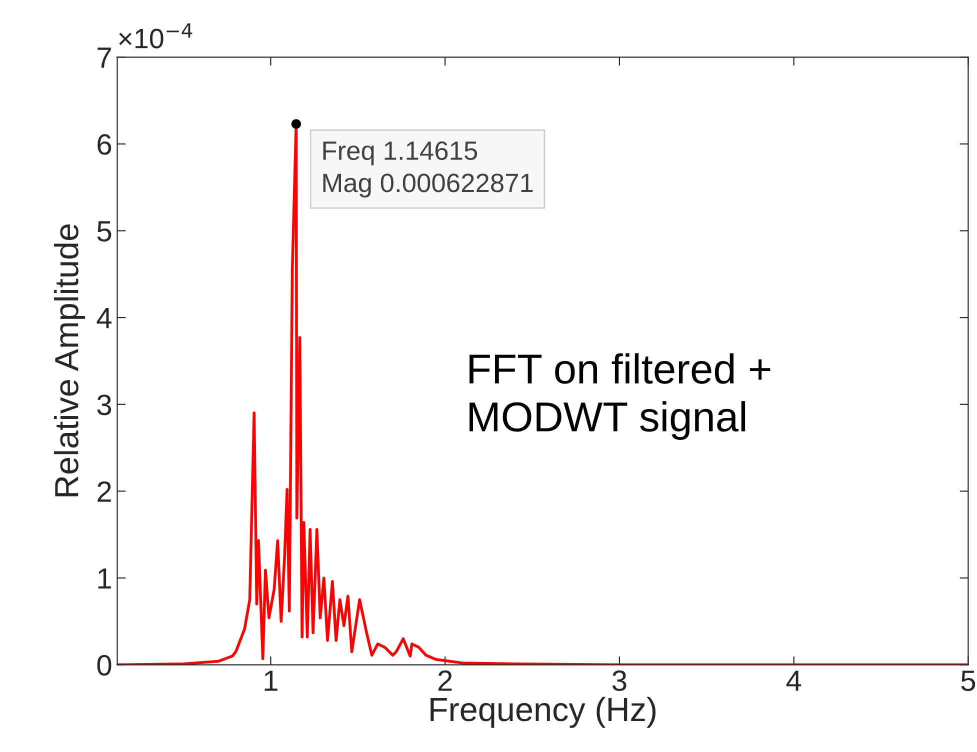 The height and width of the screenshot is (752, 977). Describe the element at coordinates (428, 169) in the screenshot. I see `annotation: Freq 1.14615 Mag 0.000622871` at that location.